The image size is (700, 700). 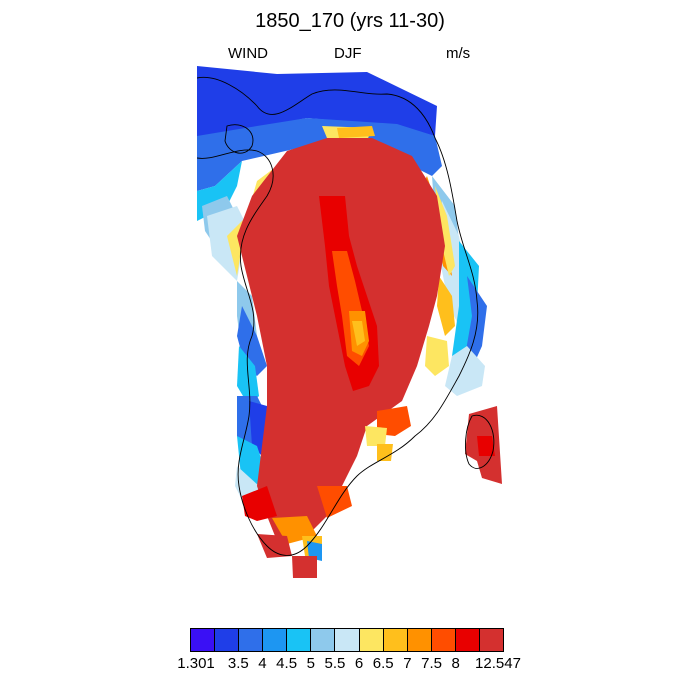 I want to click on colorbar-tick-label: 5, so click(x=310, y=663).